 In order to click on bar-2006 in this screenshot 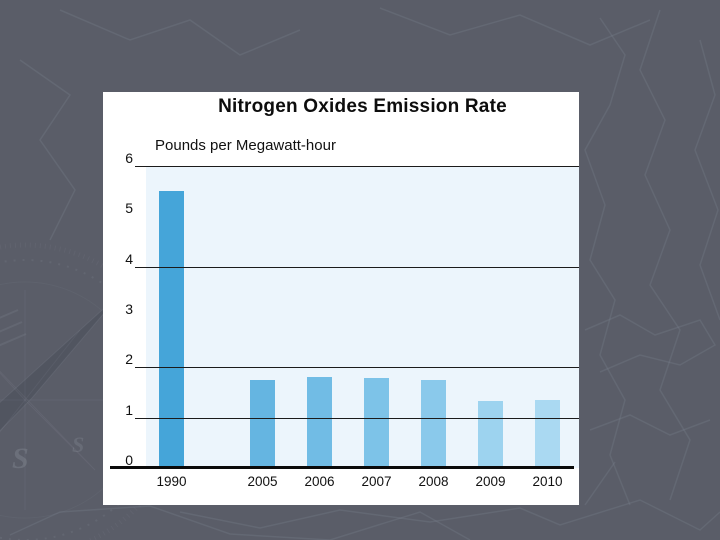, I will do `click(319, 422)`.